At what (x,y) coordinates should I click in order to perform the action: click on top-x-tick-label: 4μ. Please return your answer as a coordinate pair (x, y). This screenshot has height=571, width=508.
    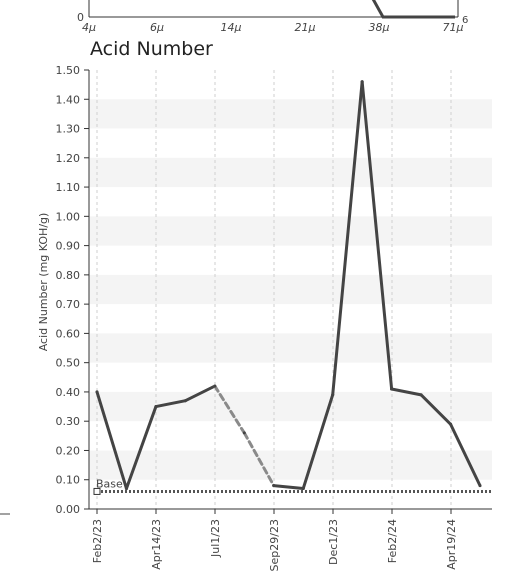
    Looking at the image, I should click on (89, 27).